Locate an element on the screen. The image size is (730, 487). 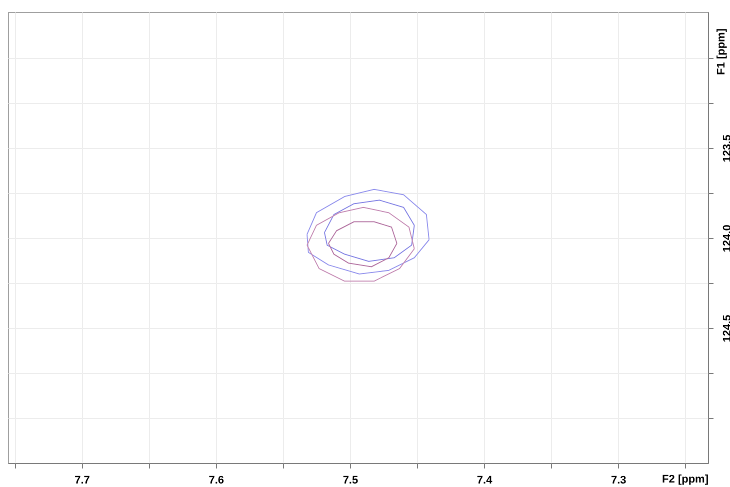
x-tick-label: 7.4 is located at coordinates (485, 480).